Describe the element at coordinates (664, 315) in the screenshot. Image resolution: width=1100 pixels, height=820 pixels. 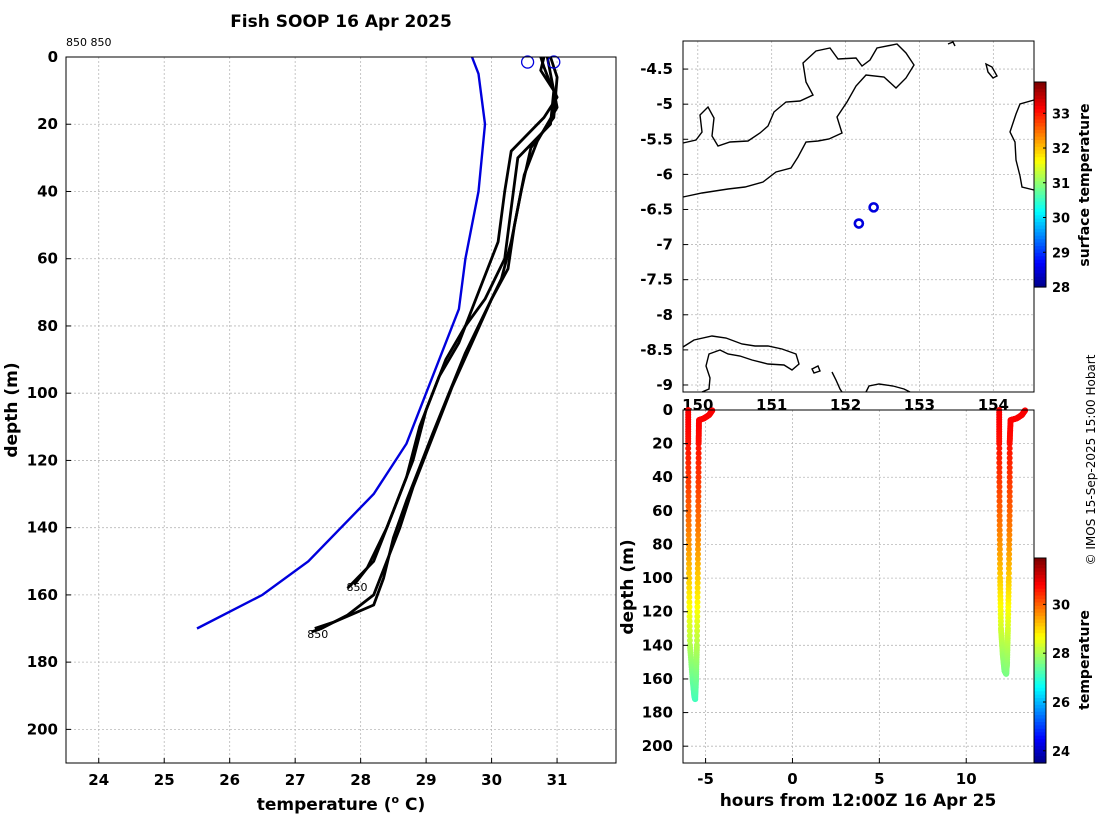
I see `map-ytick-label: -8` at that location.